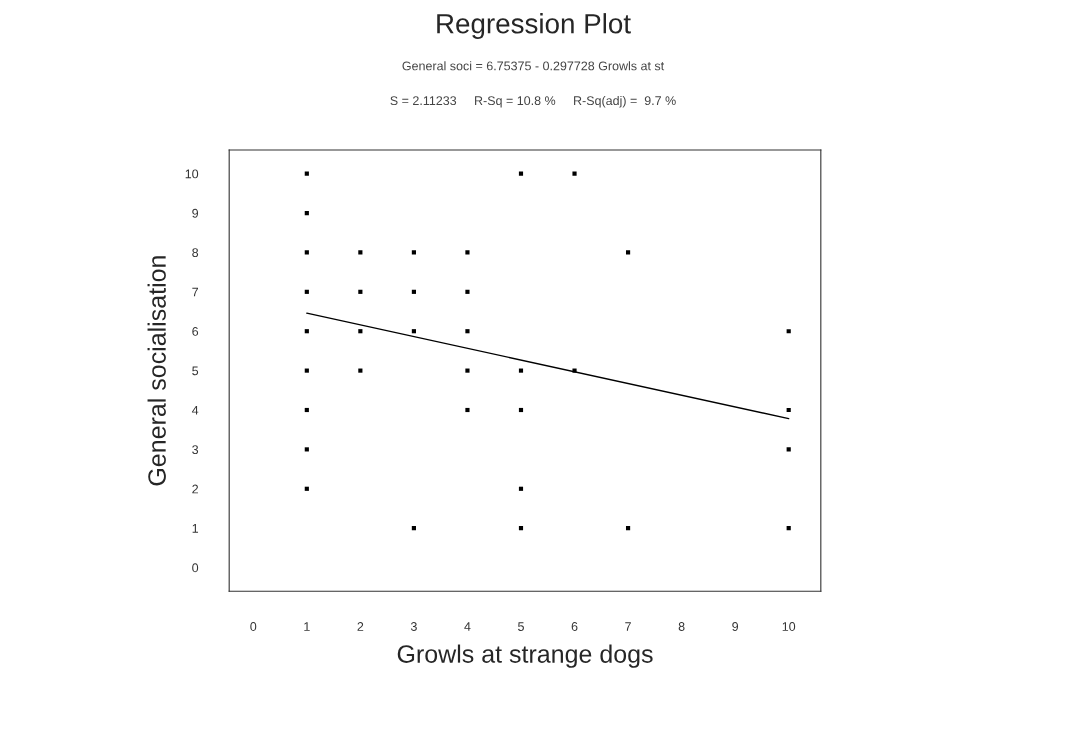 The image size is (1066, 739). Describe the element at coordinates (735, 626) in the screenshot. I see `x-tick-label: 9` at that location.